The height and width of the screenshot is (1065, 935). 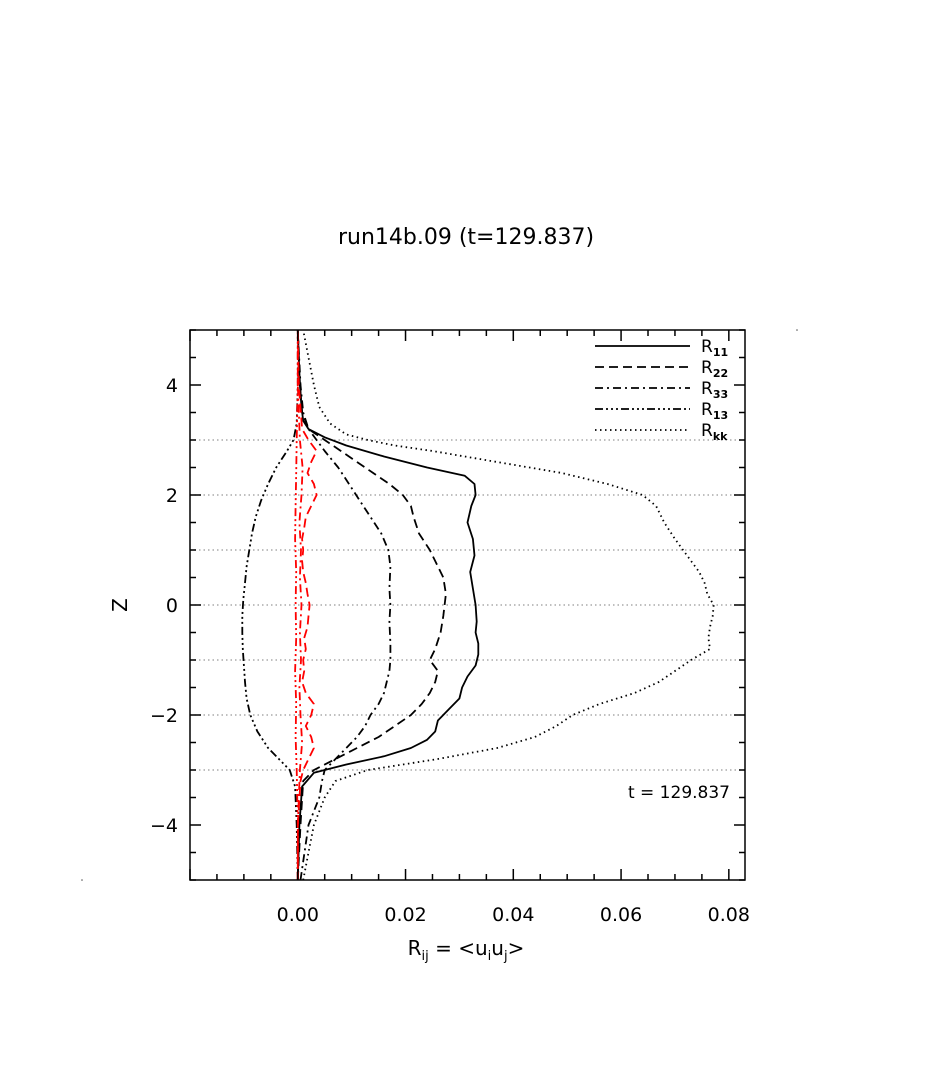 What do you see at coordinates (516, 948) in the screenshot?
I see `x-axis-label-end: >` at bounding box center [516, 948].